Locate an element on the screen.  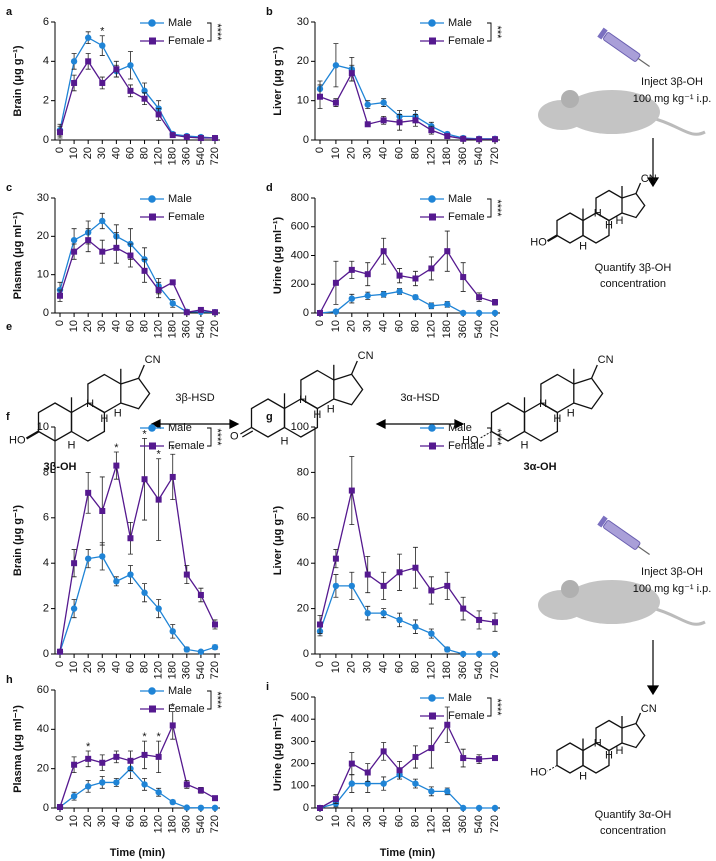
y-tick-label: 800 is located at coordinates (300, 198).